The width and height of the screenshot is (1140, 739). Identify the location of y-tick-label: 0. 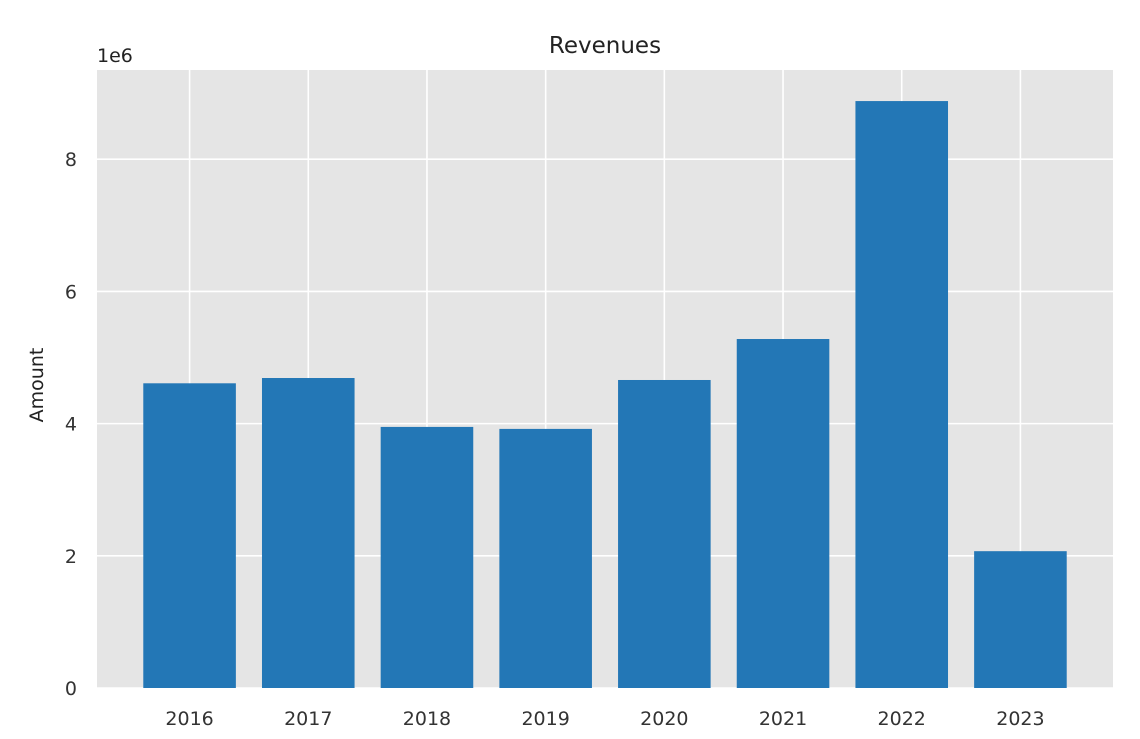
(71, 689).